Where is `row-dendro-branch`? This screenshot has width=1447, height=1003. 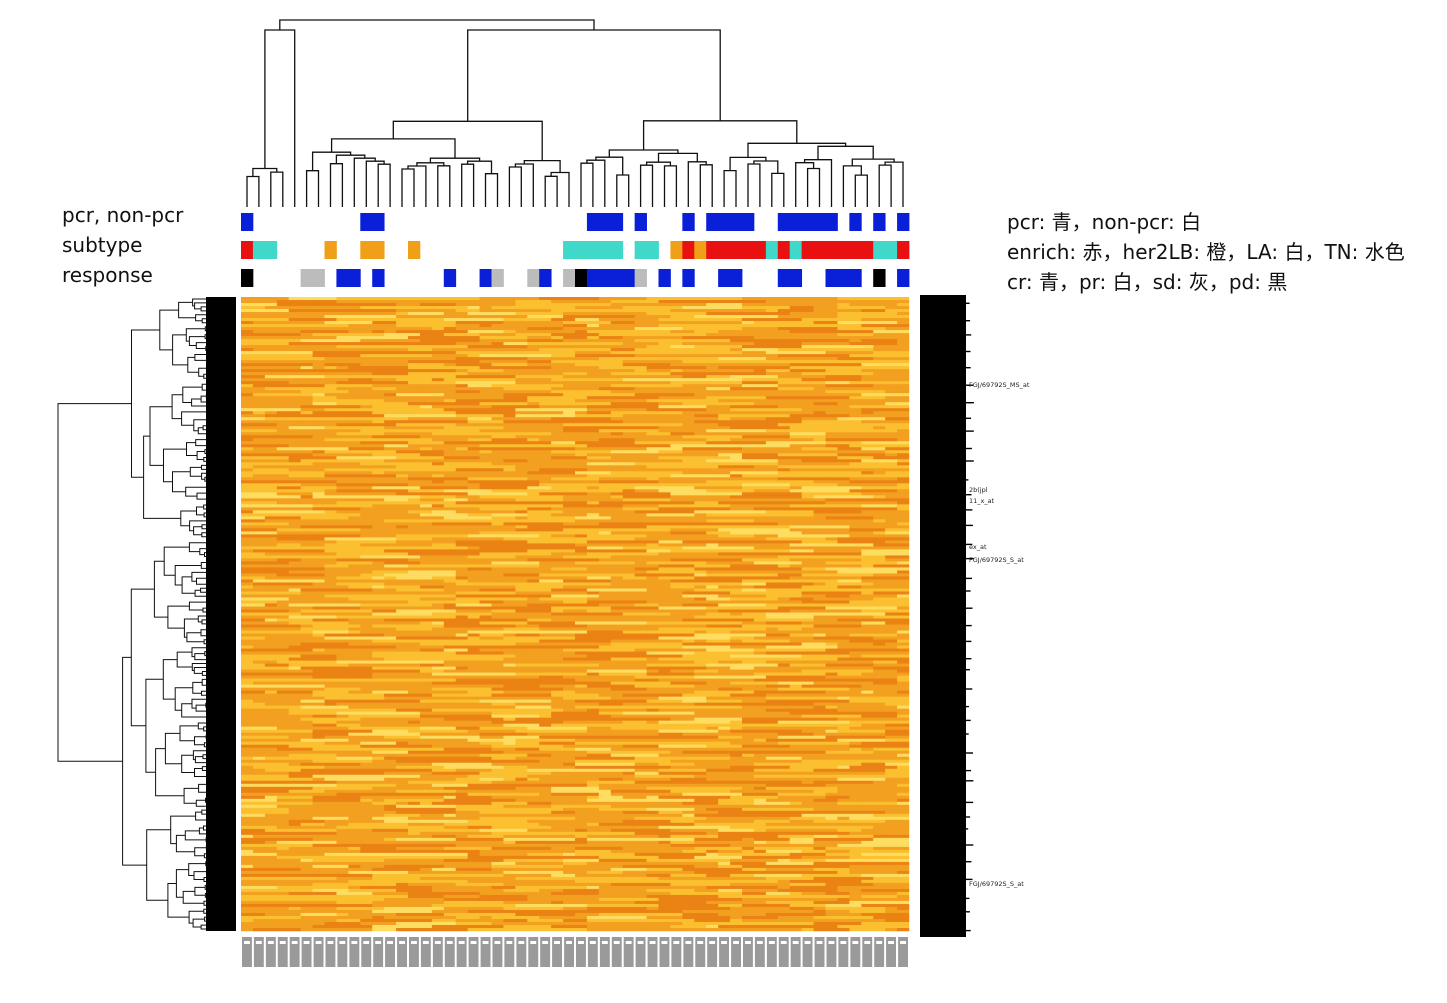 row-dendro-branch is located at coordinates (193, 364).